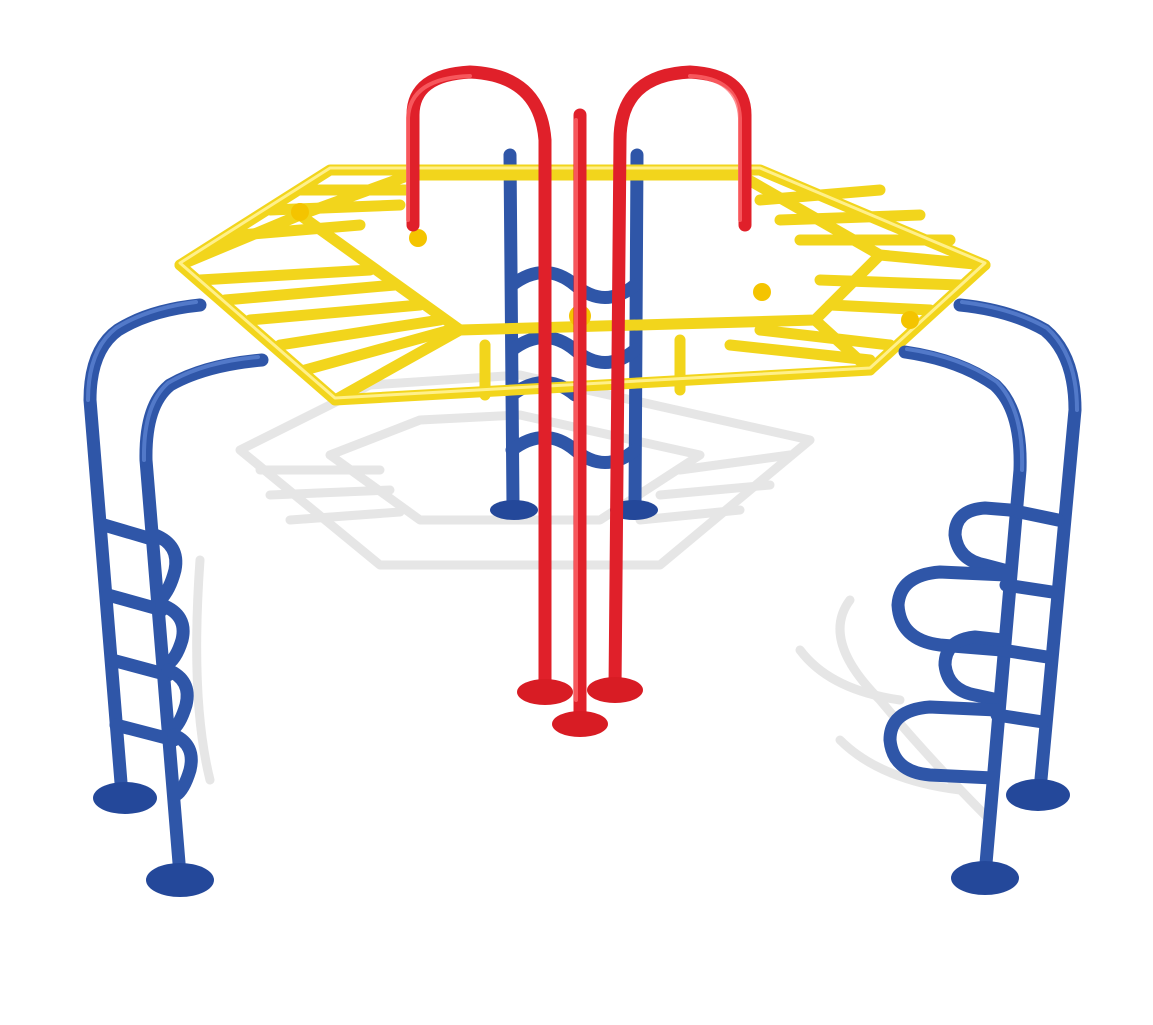 The width and height of the screenshot is (1153, 1025). I want to click on left-ladder-frame, so click(176, 597).